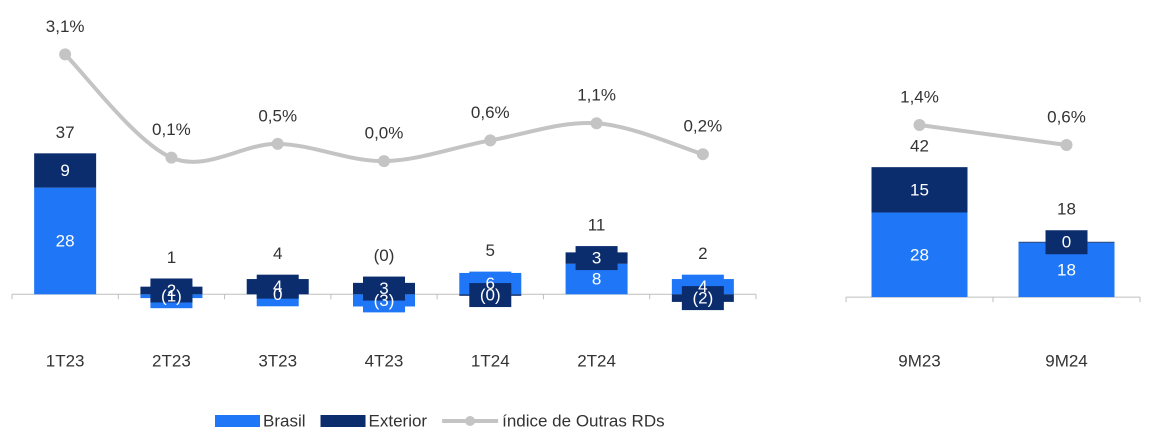 This screenshot has height=430, width=1159. What do you see at coordinates (702, 126) in the screenshot?
I see `index-label: 0,2%` at bounding box center [702, 126].